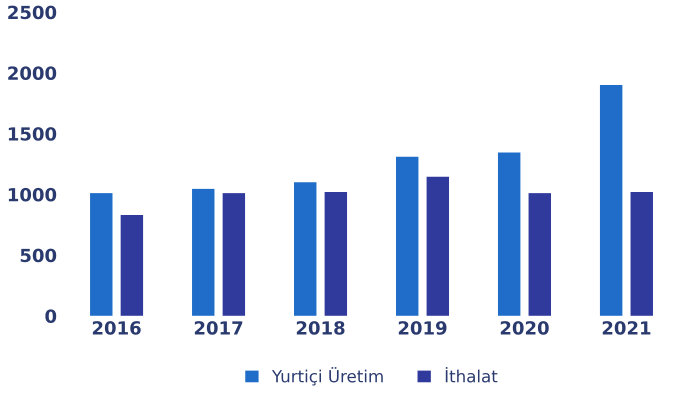  I want to click on y-tick-label: 1000, so click(32, 195).